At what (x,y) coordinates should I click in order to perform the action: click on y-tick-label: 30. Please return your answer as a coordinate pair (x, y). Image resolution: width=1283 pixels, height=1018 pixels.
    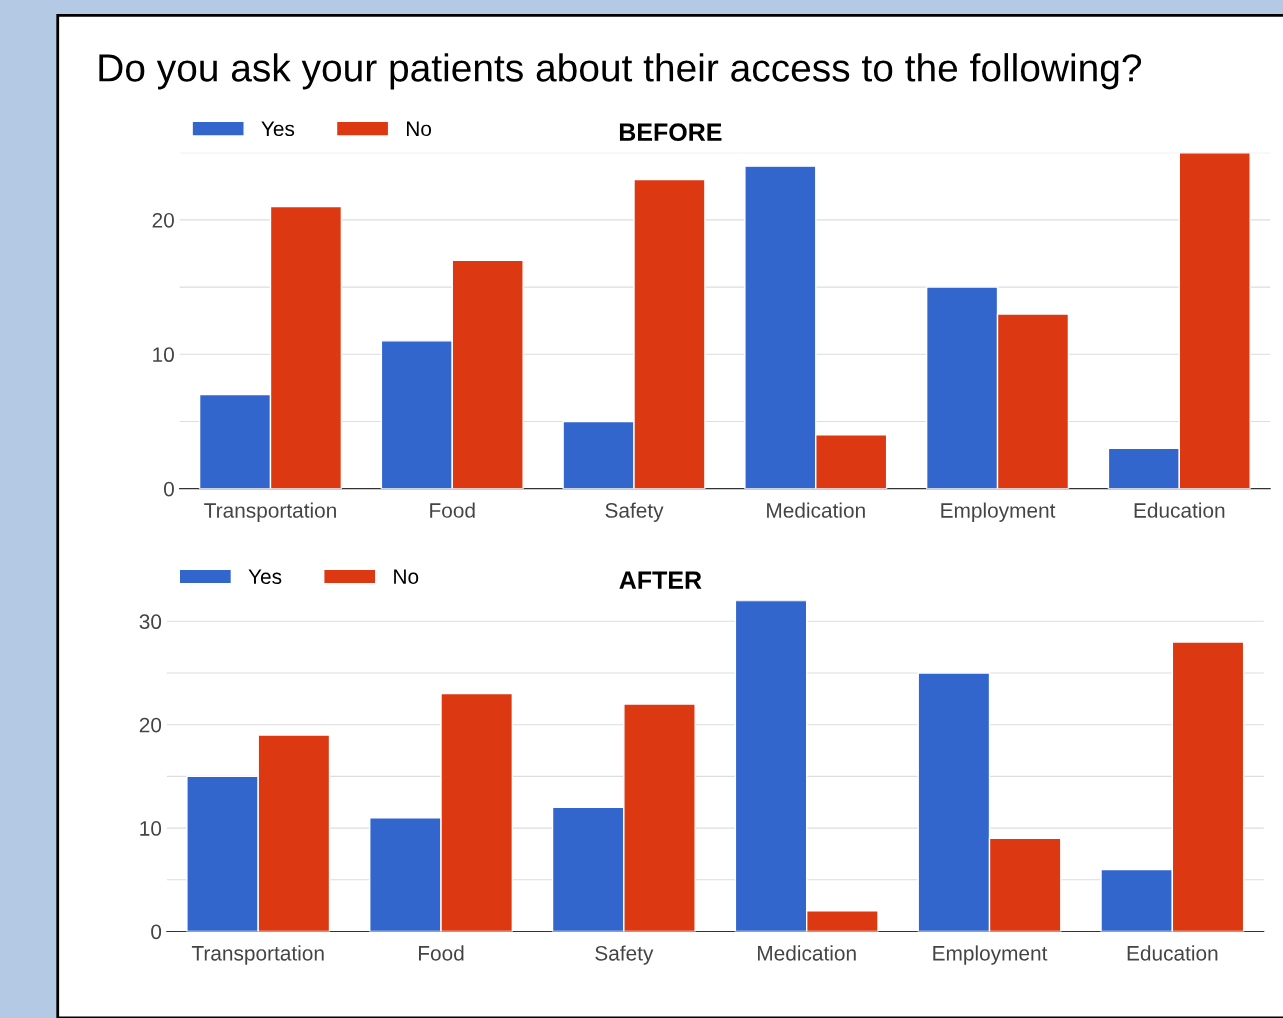
    Looking at the image, I should click on (150, 622).